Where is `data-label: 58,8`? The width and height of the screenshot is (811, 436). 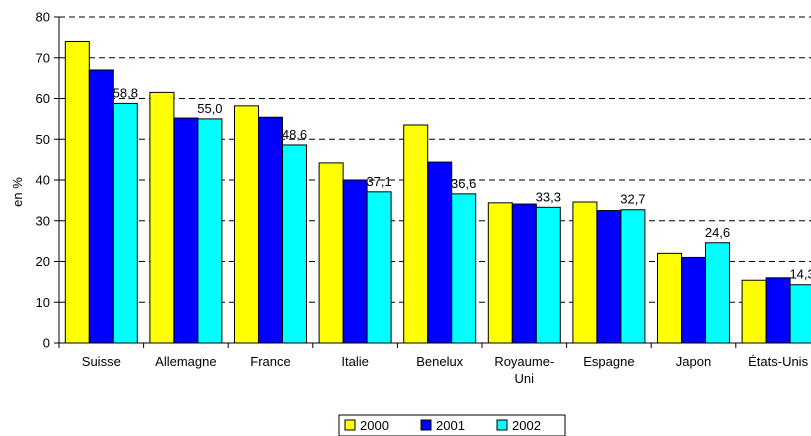 data-label: 58,8 is located at coordinates (125, 92).